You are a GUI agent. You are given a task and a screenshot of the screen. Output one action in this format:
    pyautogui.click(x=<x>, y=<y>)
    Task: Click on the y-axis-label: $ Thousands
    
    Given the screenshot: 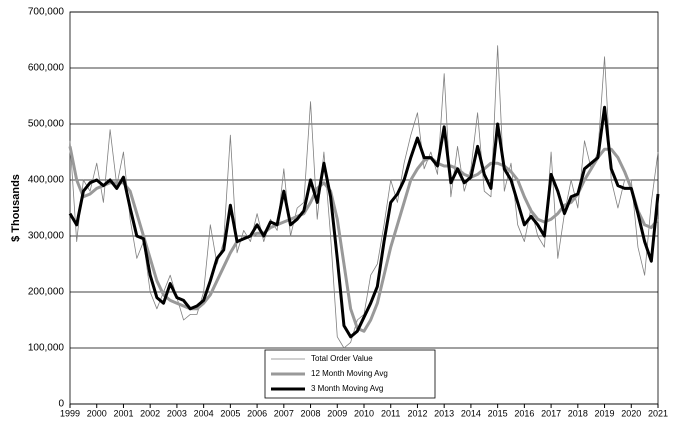 What is the action you would take?
    pyautogui.click(x=16, y=208)
    